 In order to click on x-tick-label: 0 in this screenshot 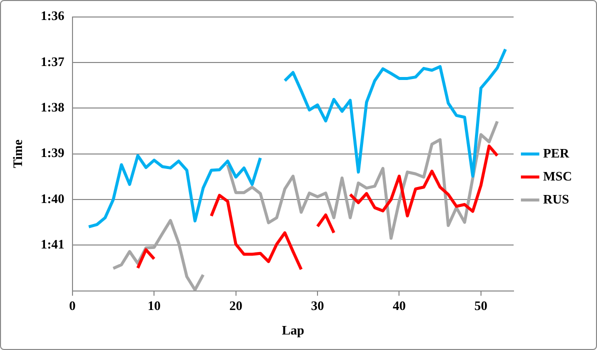, I will do `click(72, 305)`.